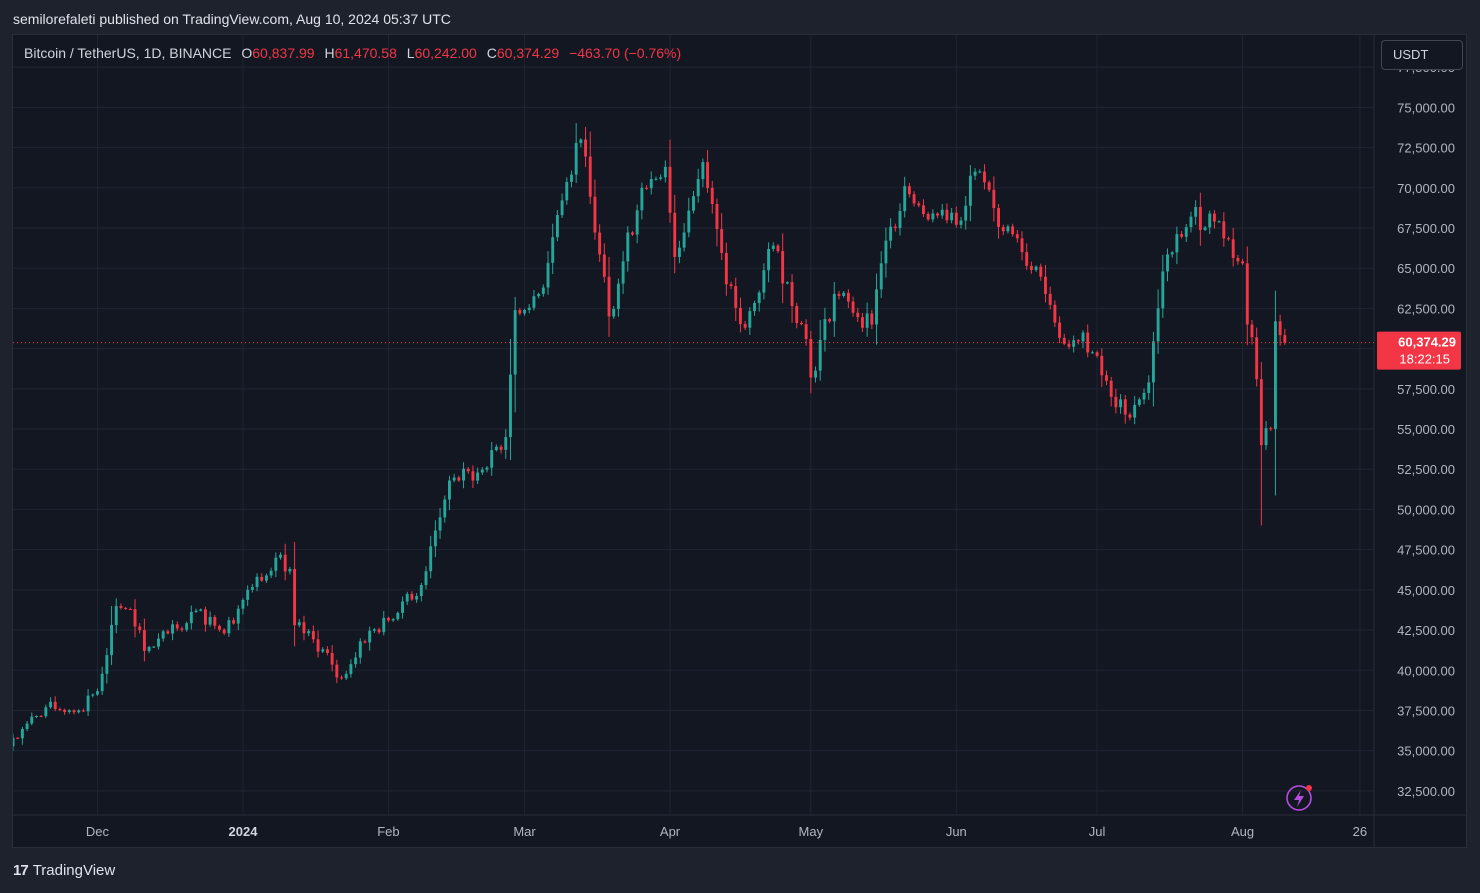  Describe the element at coordinates (1422, 55) in the screenshot. I see `currency-button: USDT` at that location.